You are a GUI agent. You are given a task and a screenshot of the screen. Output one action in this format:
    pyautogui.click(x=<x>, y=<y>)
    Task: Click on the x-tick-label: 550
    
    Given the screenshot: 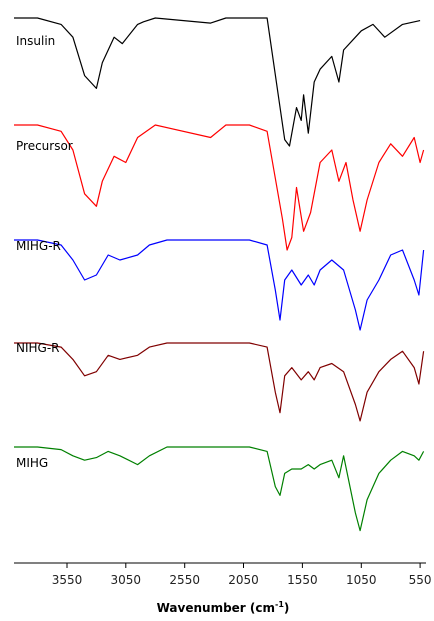 What is the action you would take?
    pyautogui.click(x=420, y=580)
    